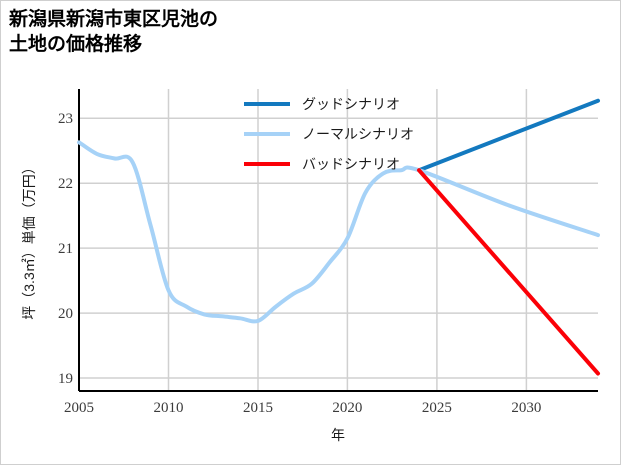 Image resolution: width=621 pixels, height=465 pixels. I want to click on legend-label-ノーマルシナリオ: ノーマルシナリオ, so click(358, 134).